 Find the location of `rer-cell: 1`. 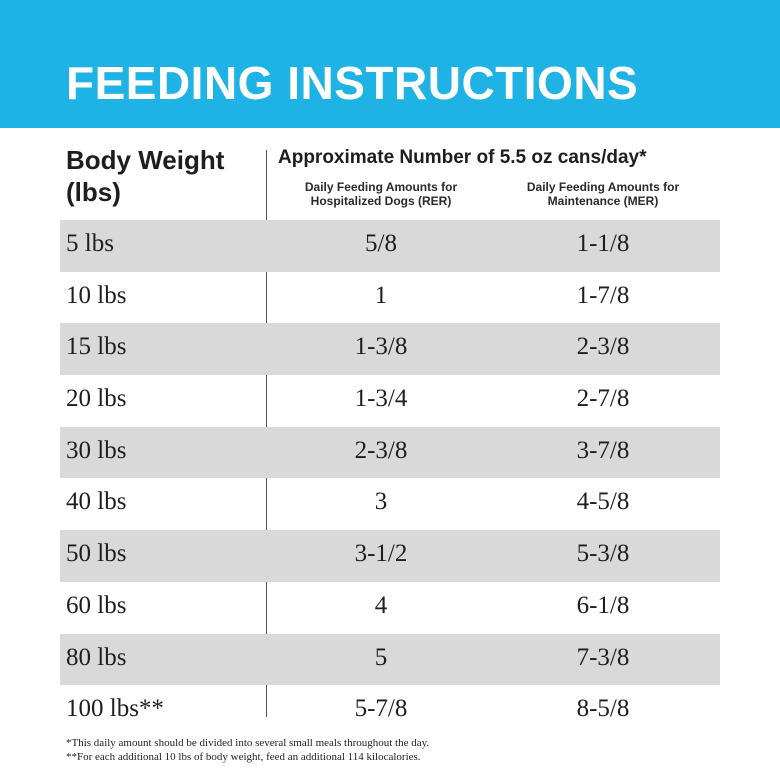

rer-cell: 1 is located at coordinates (381, 295).